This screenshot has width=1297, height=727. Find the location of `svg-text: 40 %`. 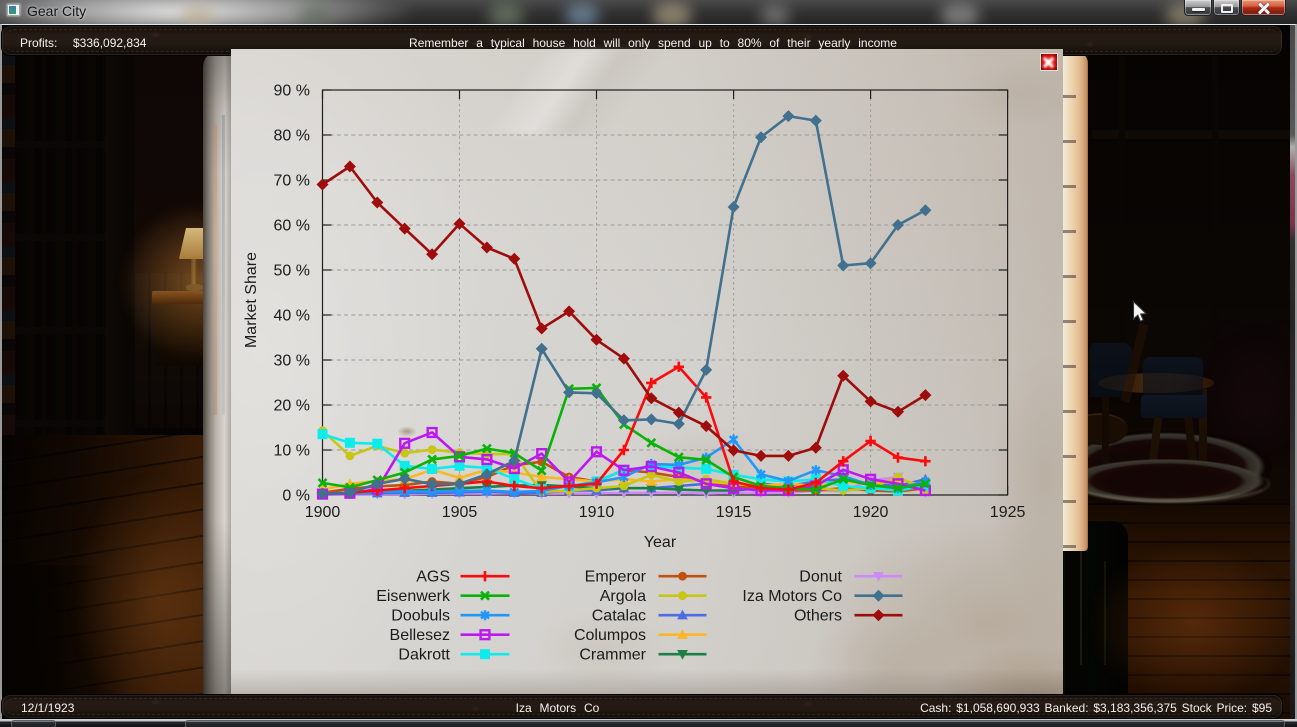

svg-text: 40 % is located at coordinates (292, 316).